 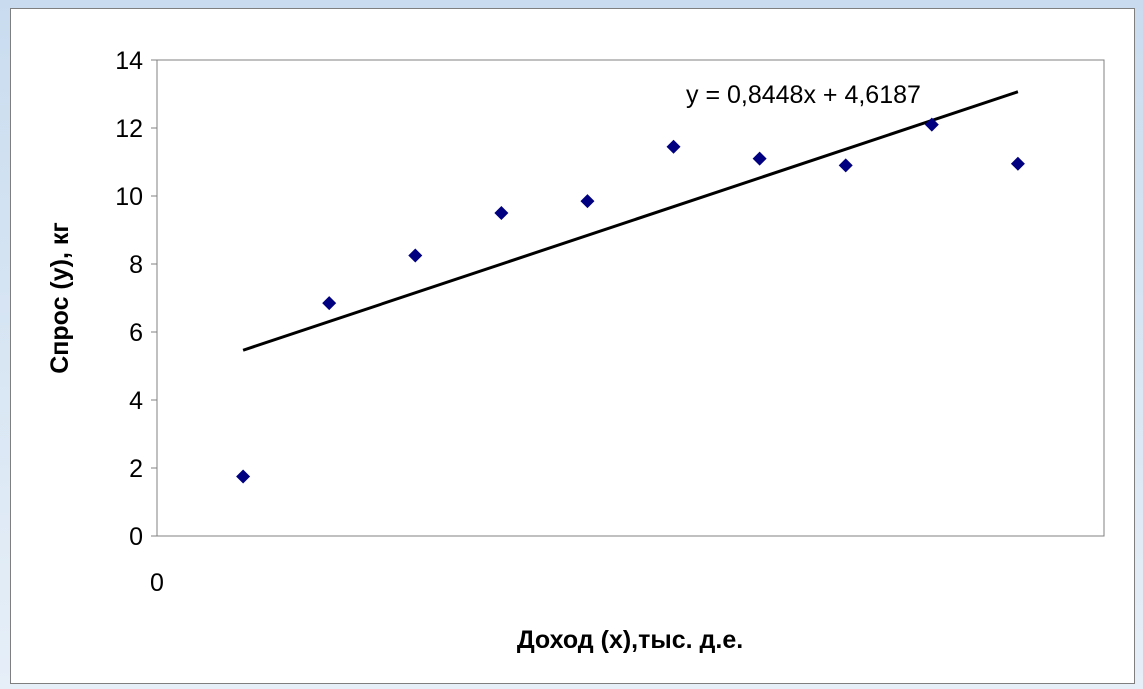 I want to click on x-axis: 0, so click(x=157, y=583).